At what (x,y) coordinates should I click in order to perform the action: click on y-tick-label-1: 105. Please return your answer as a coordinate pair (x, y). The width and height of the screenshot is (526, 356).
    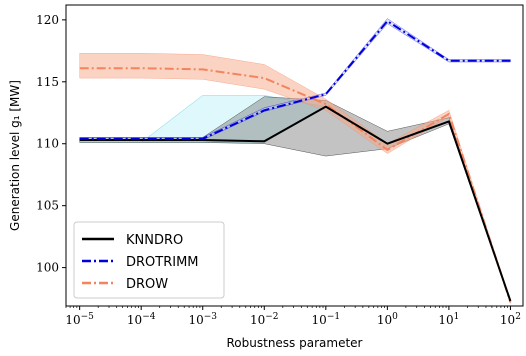
    Looking at the image, I should click on (47, 206).